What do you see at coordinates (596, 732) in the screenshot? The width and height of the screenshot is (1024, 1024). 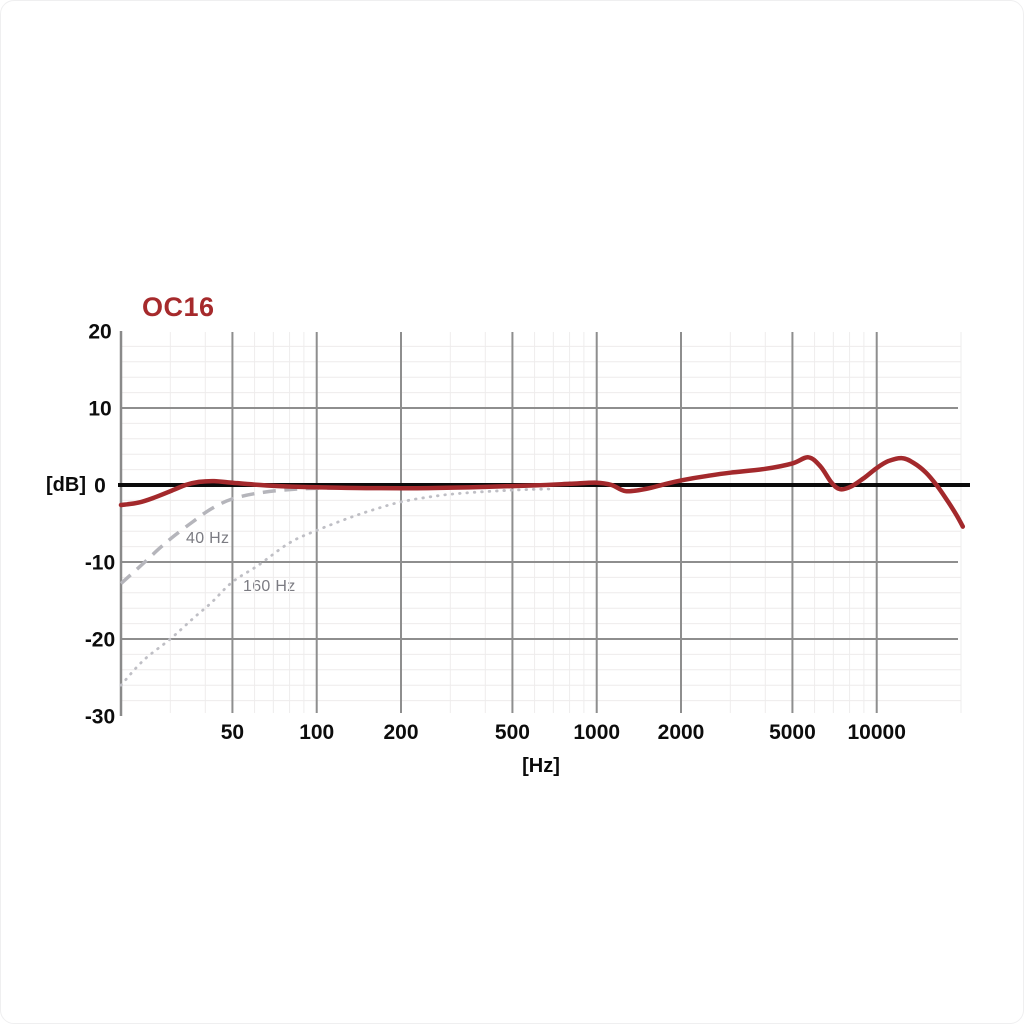 I see `x-tick-label: 1000` at bounding box center [596, 732].